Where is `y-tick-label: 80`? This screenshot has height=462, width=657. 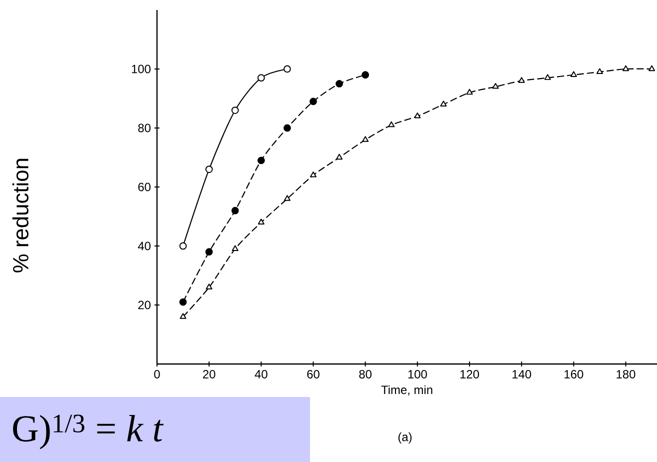 y-tick-label: 80 is located at coordinates (144, 128).